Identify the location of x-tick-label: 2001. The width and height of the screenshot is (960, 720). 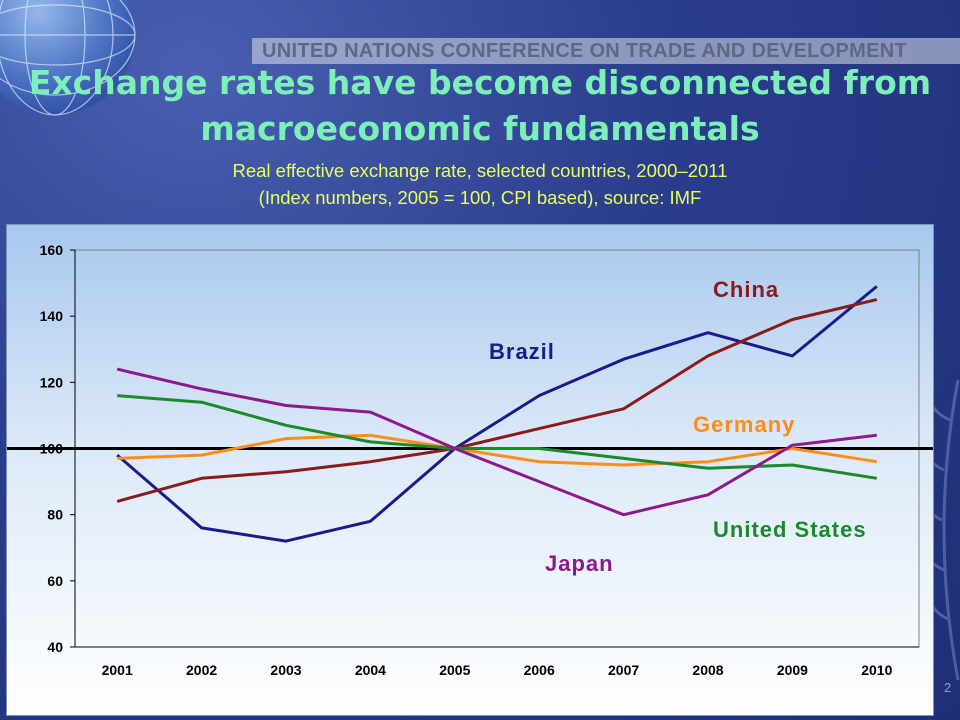
(117, 670).